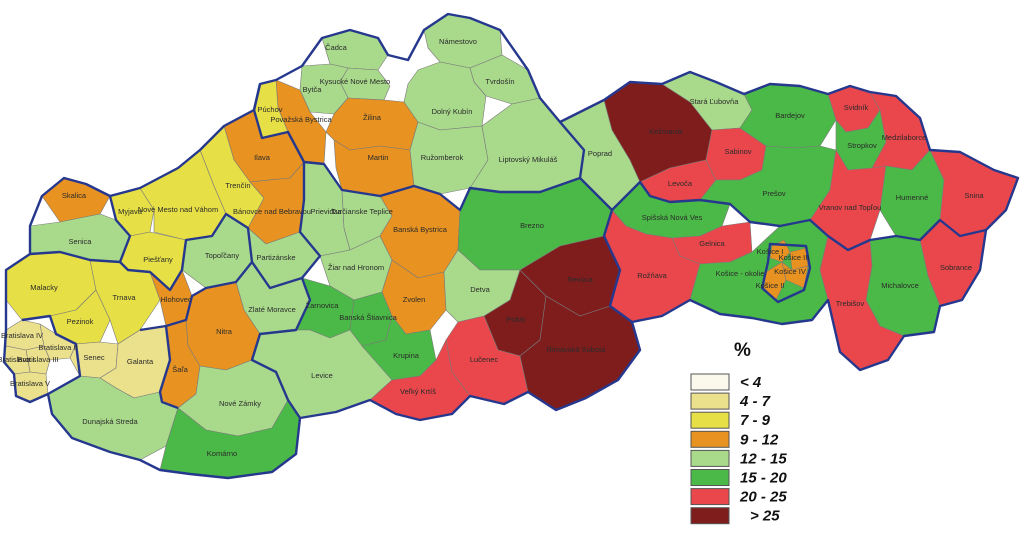 This screenshot has width=1024, height=559. What do you see at coordinates (224, 331) in the screenshot?
I see `district-label-nitra: Nitra` at bounding box center [224, 331].